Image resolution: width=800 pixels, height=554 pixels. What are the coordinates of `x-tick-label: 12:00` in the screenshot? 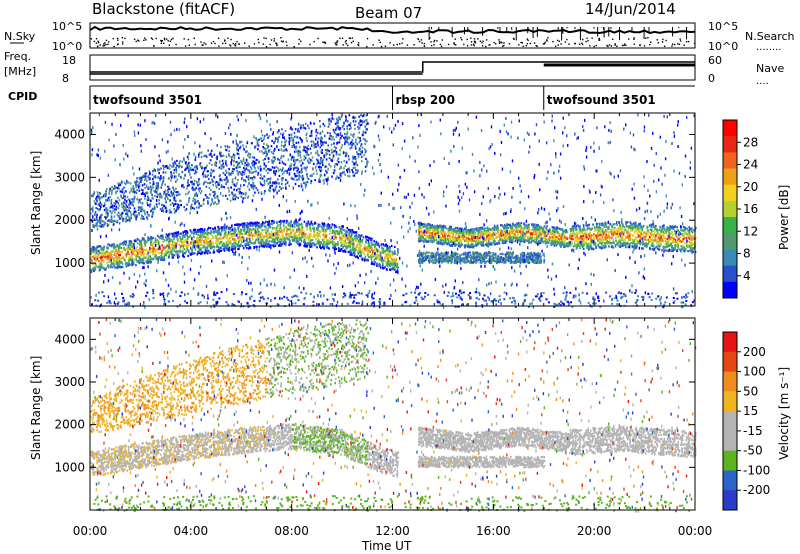 It's located at (392, 531).